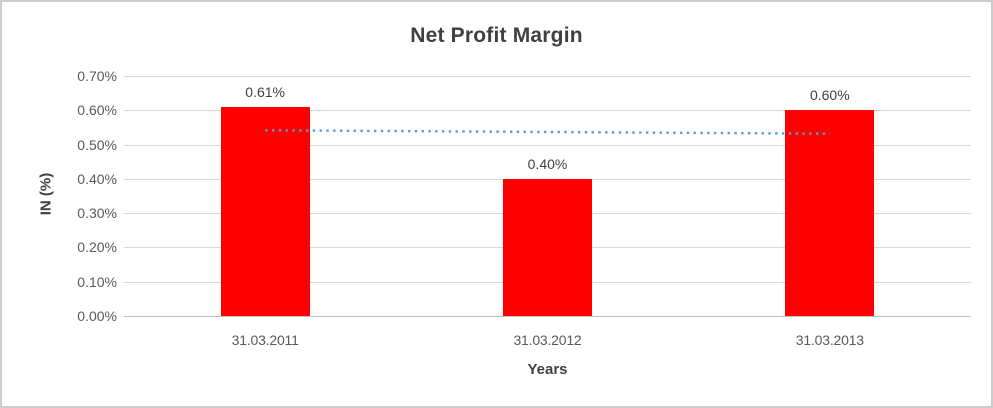 This screenshot has height=408, width=993. Describe the element at coordinates (830, 213) in the screenshot. I see `bar-31.03.2013` at that location.